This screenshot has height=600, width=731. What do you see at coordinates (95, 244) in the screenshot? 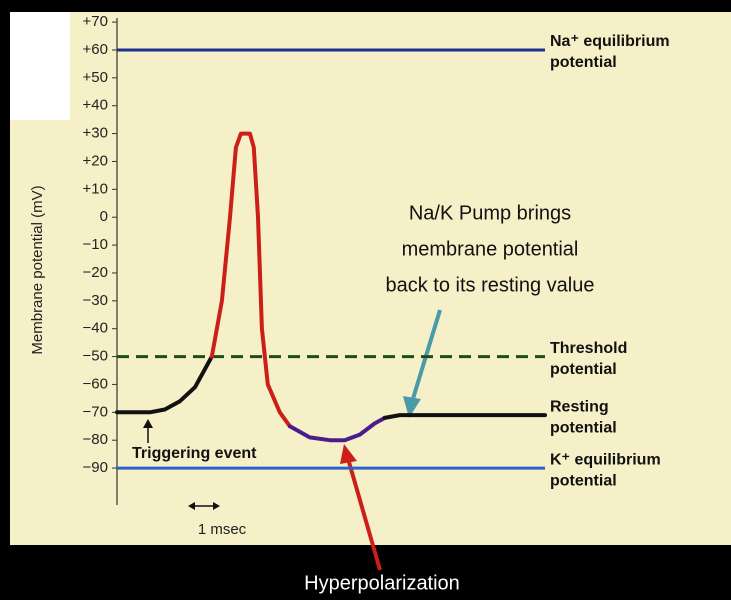
I see `y-tick-label: −10` at bounding box center [95, 244].